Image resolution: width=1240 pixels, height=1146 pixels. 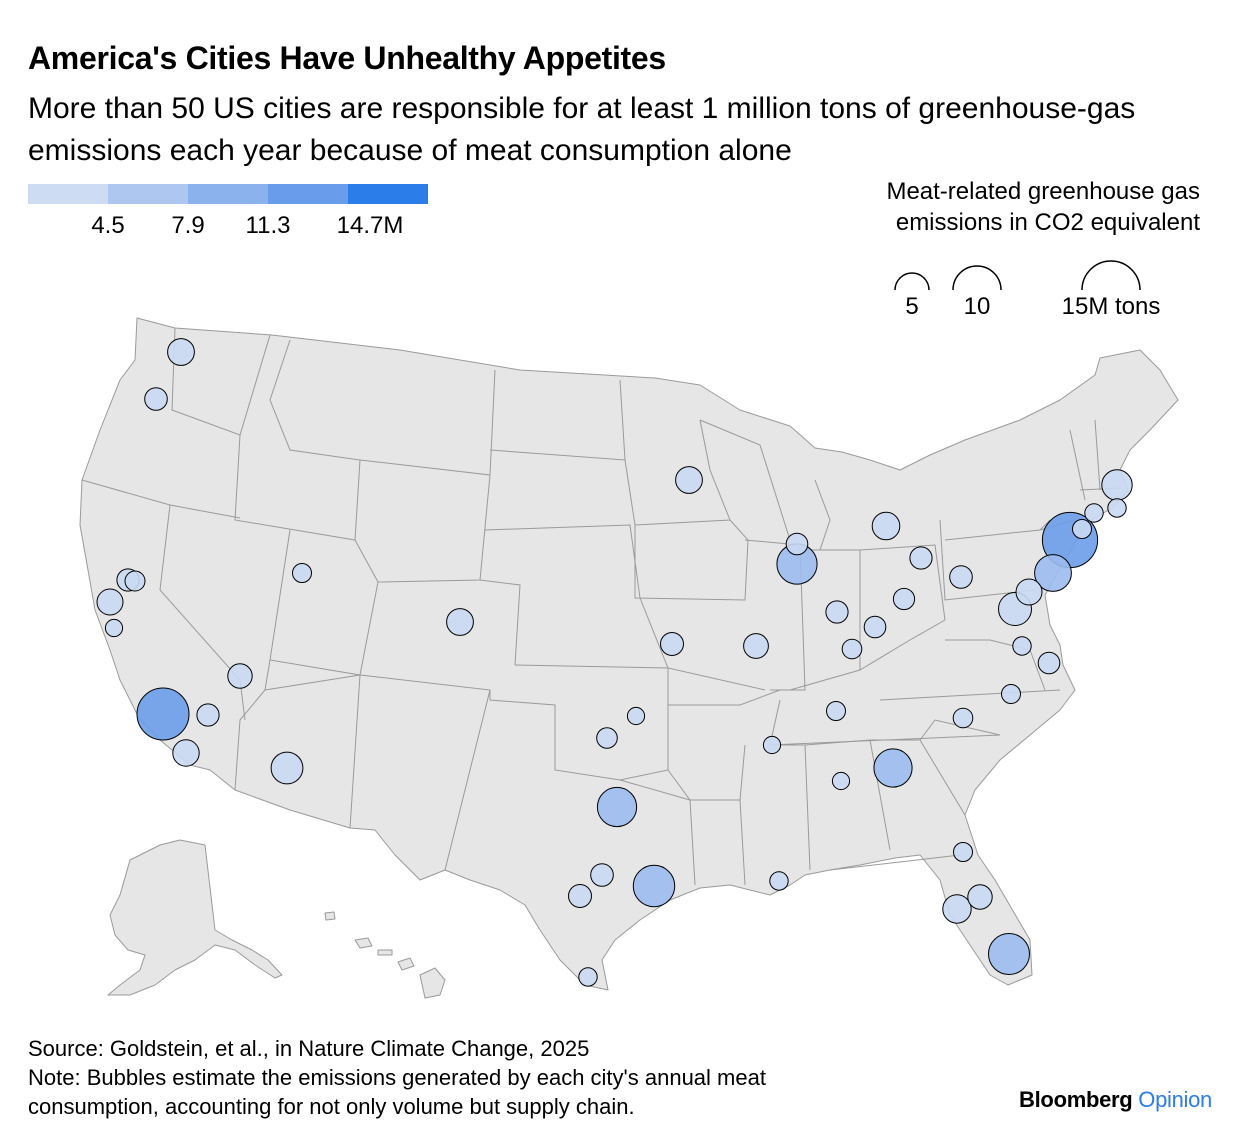 I want to click on city-bubble-phoenix, so click(x=287, y=768).